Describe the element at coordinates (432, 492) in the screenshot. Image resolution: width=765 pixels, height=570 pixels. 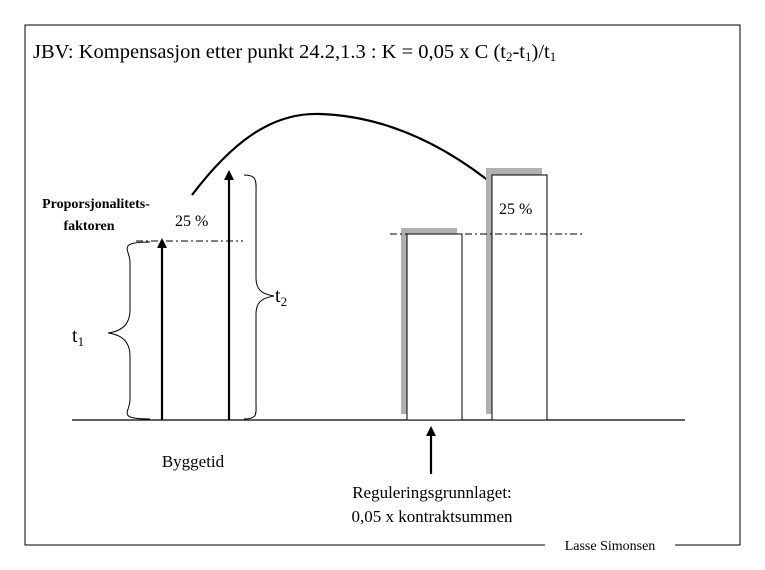
I see `regulering-label-line1: Reguleringsgrunnlaget:` at that location.